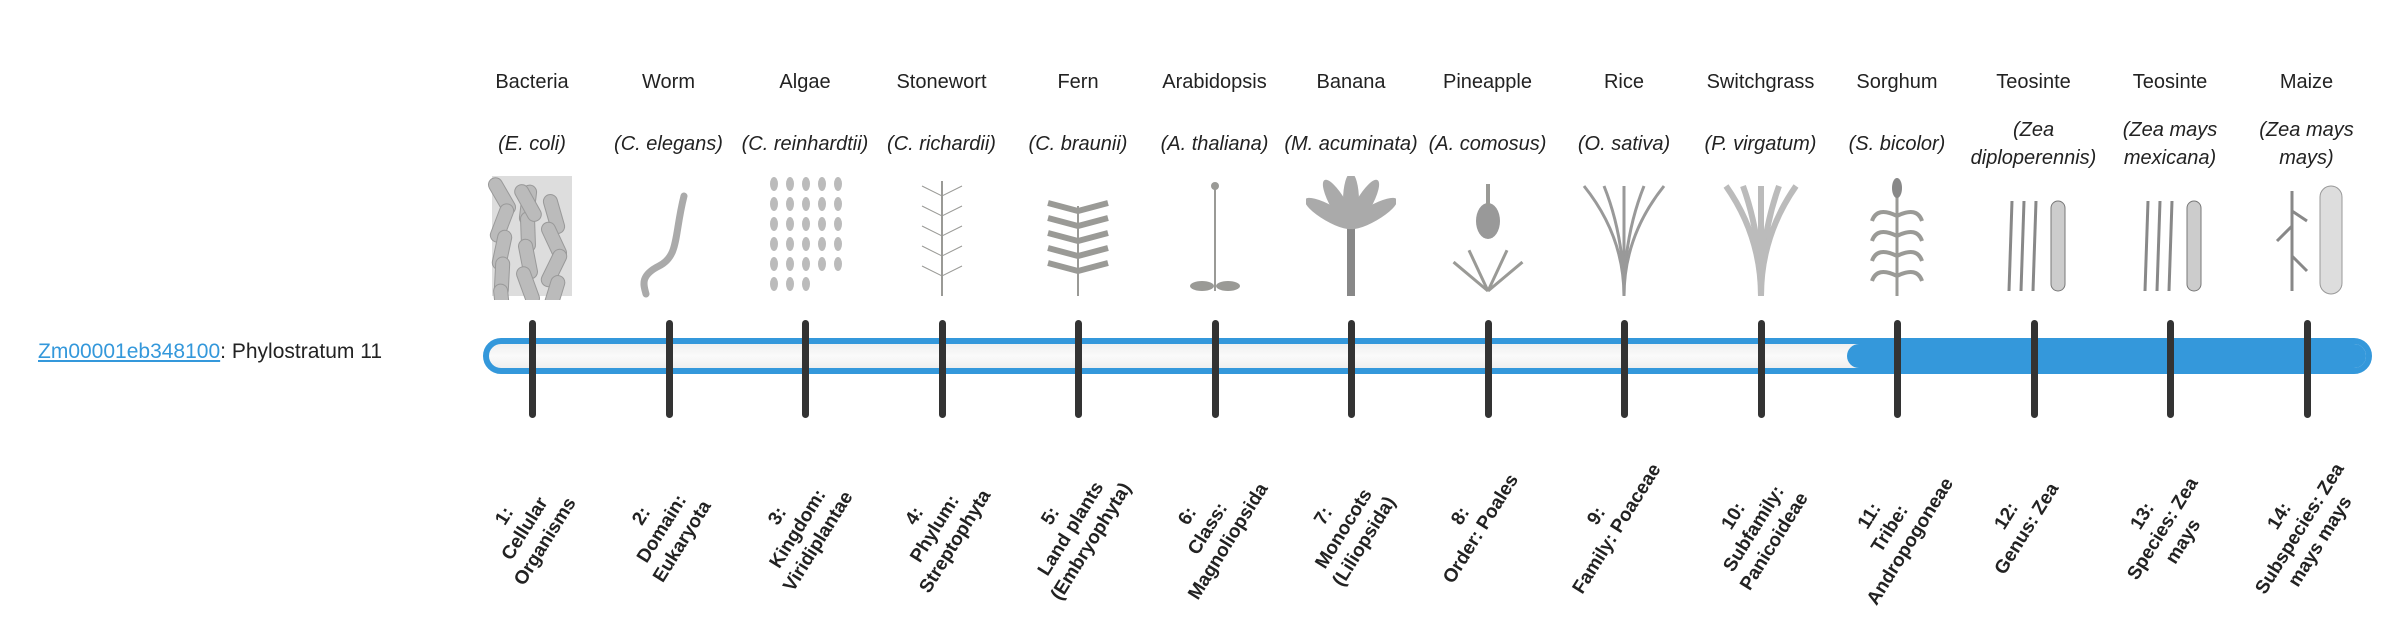 The height and width of the screenshot is (620, 2400). What do you see at coordinates (1760, 144) in the screenshot?
I see `scientific-name-text: (P. virgatum)` at bounding box center [1760, 144].